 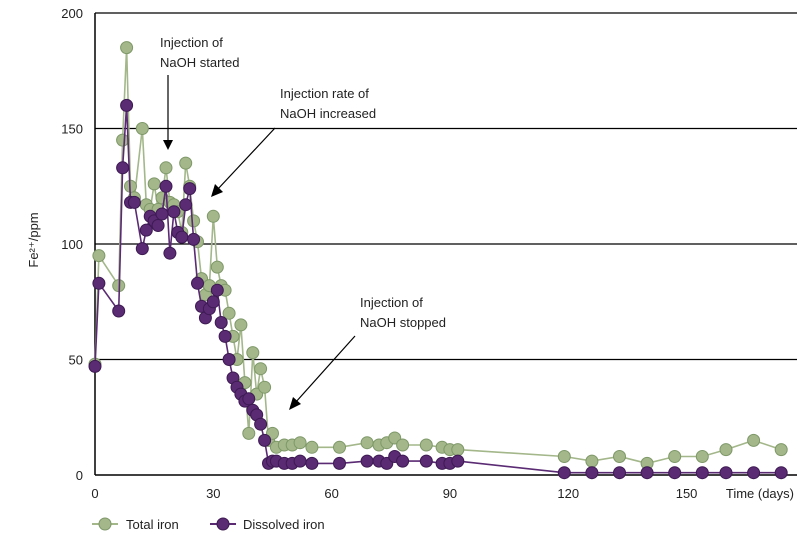 What do you see at coordinates (394, 493) in the screenshot?
I see `x-tick-labels: 0 30 60 90 120 150` at bounding box center [394, 493].